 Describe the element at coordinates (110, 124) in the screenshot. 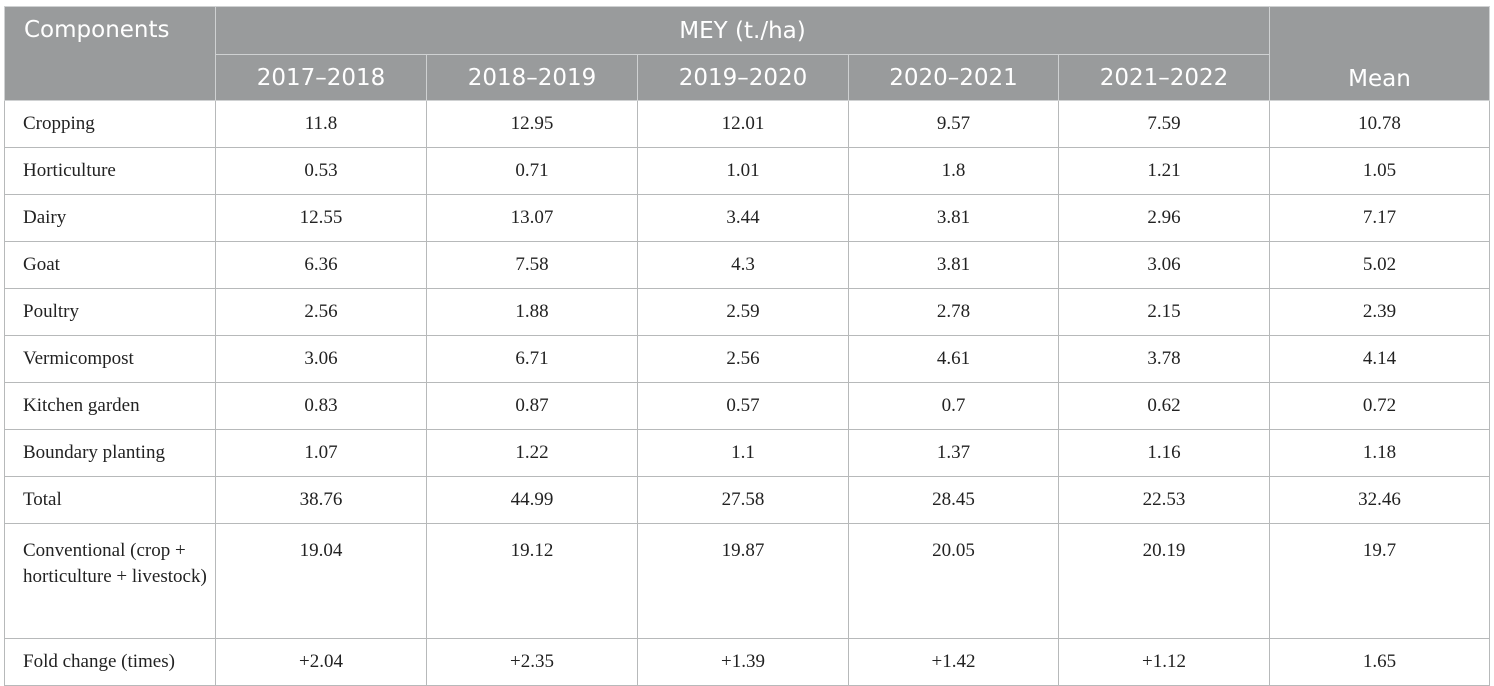

I see `row-label: Cropping` at that location.